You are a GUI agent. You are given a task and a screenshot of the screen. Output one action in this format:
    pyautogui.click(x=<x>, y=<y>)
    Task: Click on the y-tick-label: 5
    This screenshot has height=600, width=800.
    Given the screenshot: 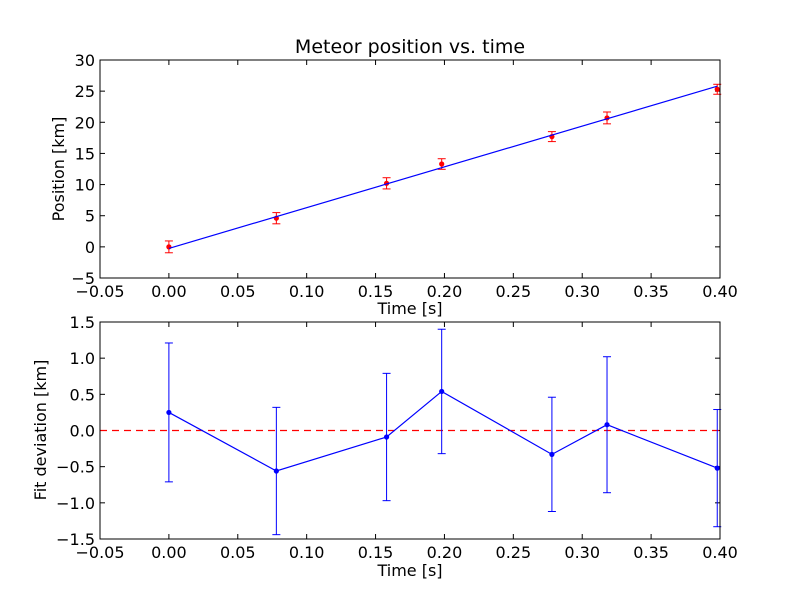 What is the action you would take?
    pyautogui.click(x=90, y=216)
    